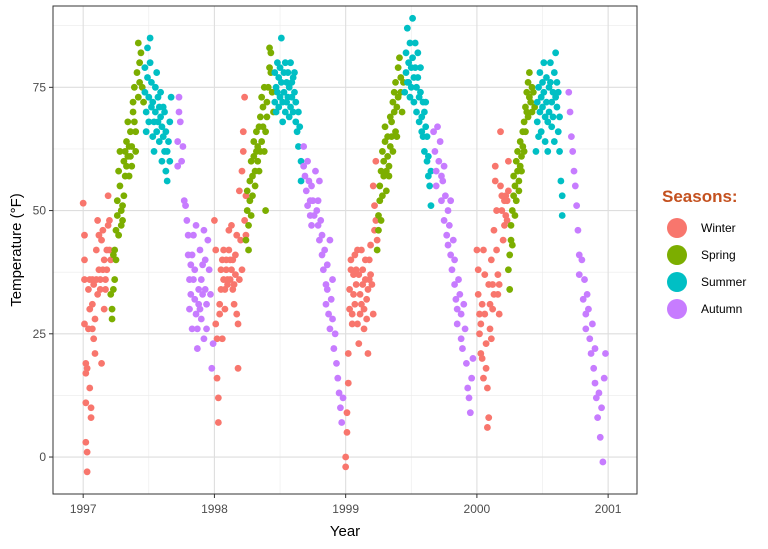 The width and height of the screenshot is (768, 549). Describe the element at coordinates (718, 228) in the screenshot. I see `legend-label-winter: Winter` at that location.